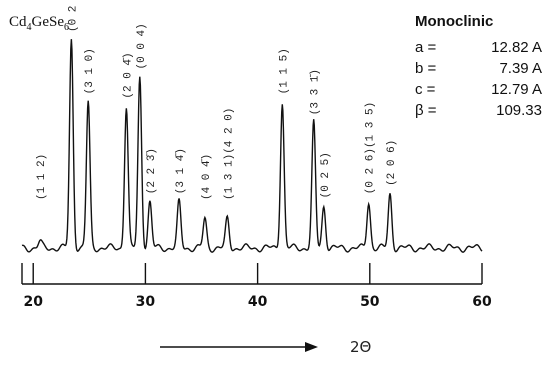 The height and width of the screenshot is (386, 557). I want to click on lattice-label: β =, so click(426, 110).